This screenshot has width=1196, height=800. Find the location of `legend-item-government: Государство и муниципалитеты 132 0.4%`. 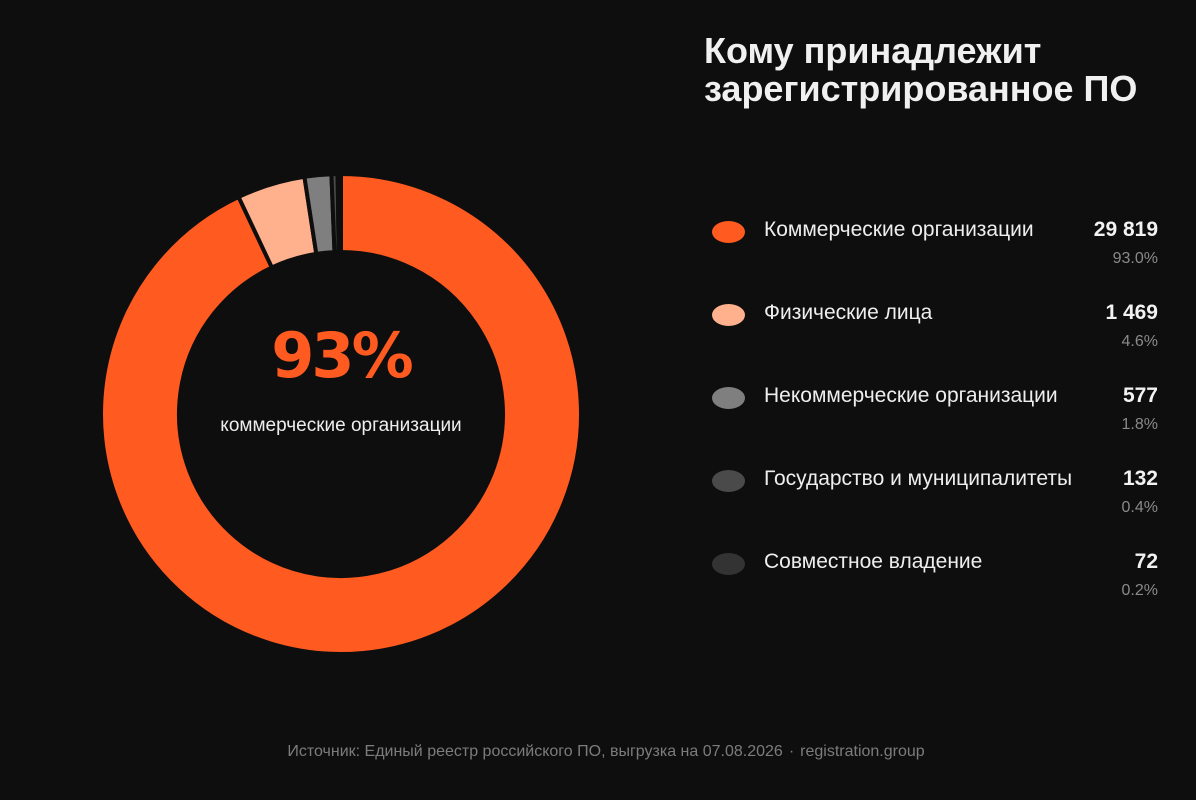

legend-item-government: Государство и муниципалитеты 132 0.4% is located at coordinates (935, 504).